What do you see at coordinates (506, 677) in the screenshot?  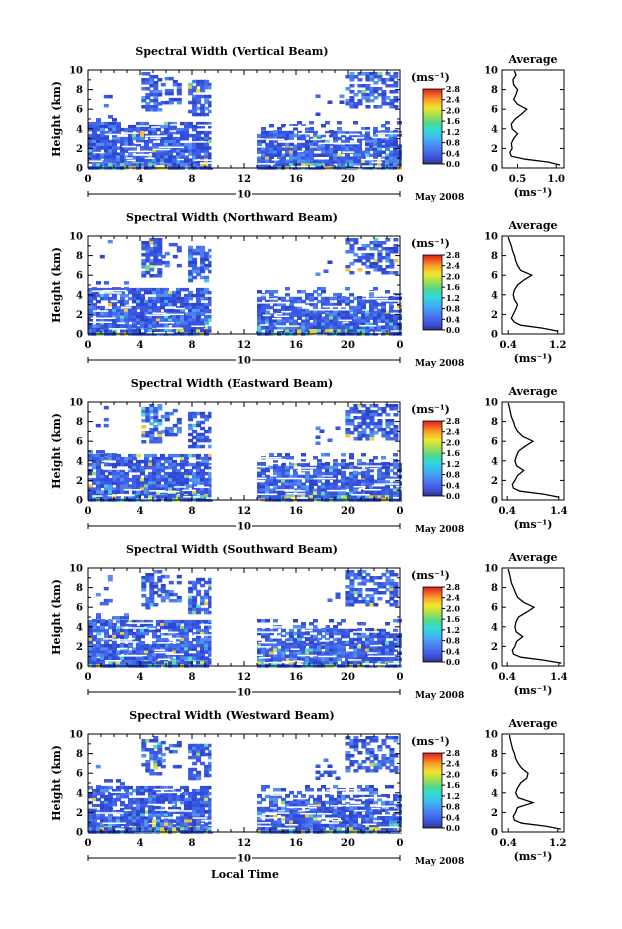 I see `profile-x-tick-label: 0.4` at bounding box center [506, 677].